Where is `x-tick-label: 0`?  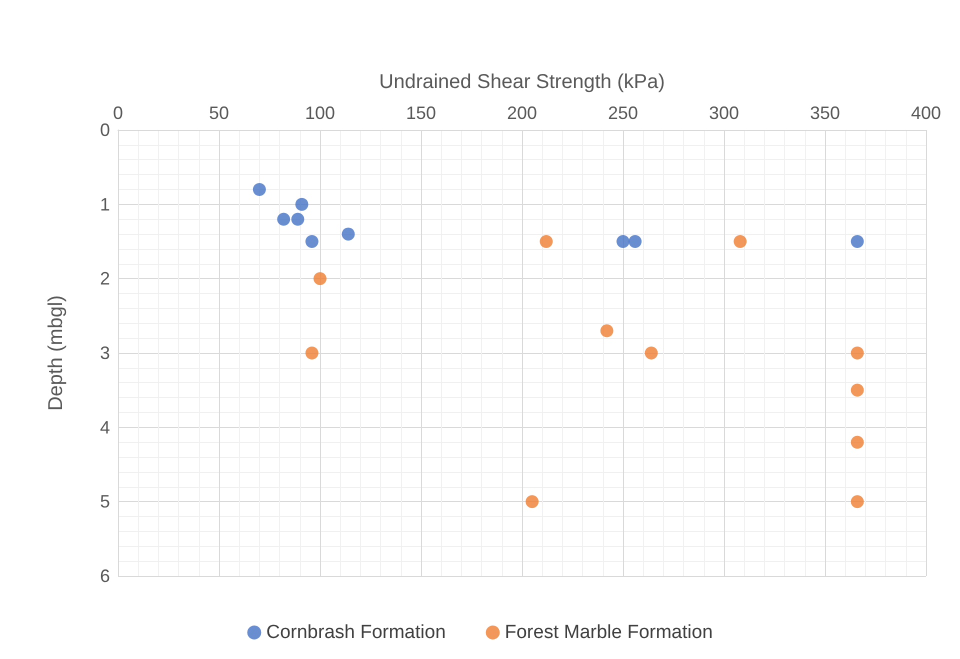
x-tick-label: 0 is located at coordinates (118, 113).